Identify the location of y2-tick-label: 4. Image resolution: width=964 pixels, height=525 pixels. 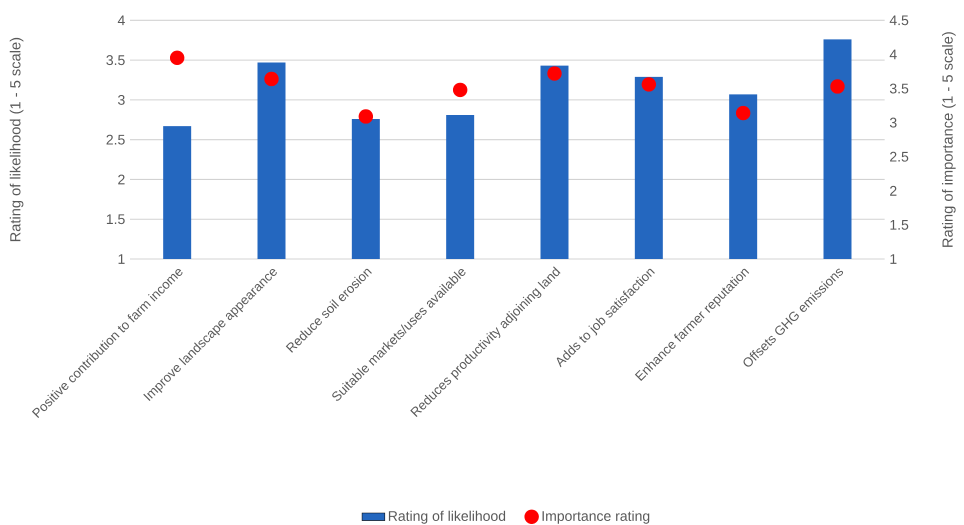
(893, 55).